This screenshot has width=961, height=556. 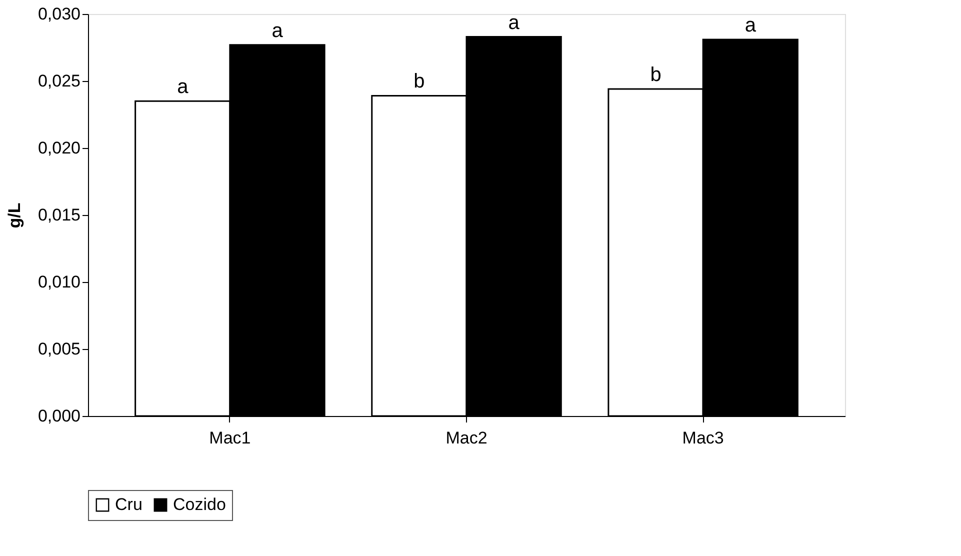 What do you see at coordinates (59, 14) in the screenshot?
I see `y-tick-label: 0,030` at bounding box center [59, 14].